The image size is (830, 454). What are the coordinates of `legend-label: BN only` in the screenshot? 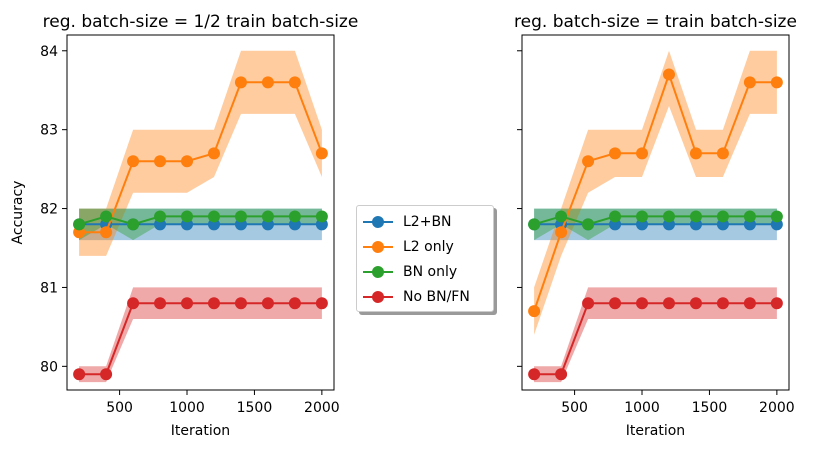 It's located at (430, 271).